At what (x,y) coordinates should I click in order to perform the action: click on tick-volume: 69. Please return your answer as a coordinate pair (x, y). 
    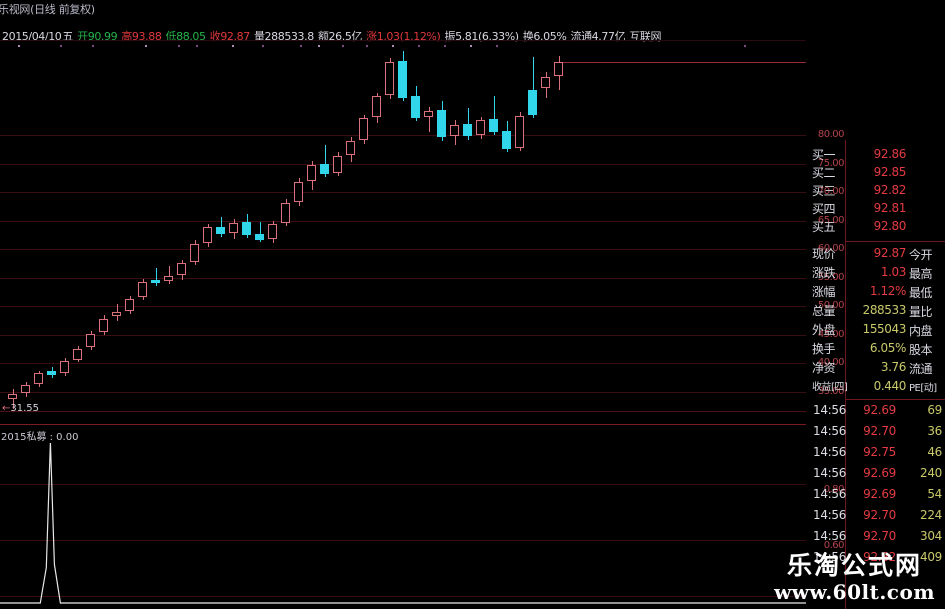
    Looking at the image, I should click on (934, 410).